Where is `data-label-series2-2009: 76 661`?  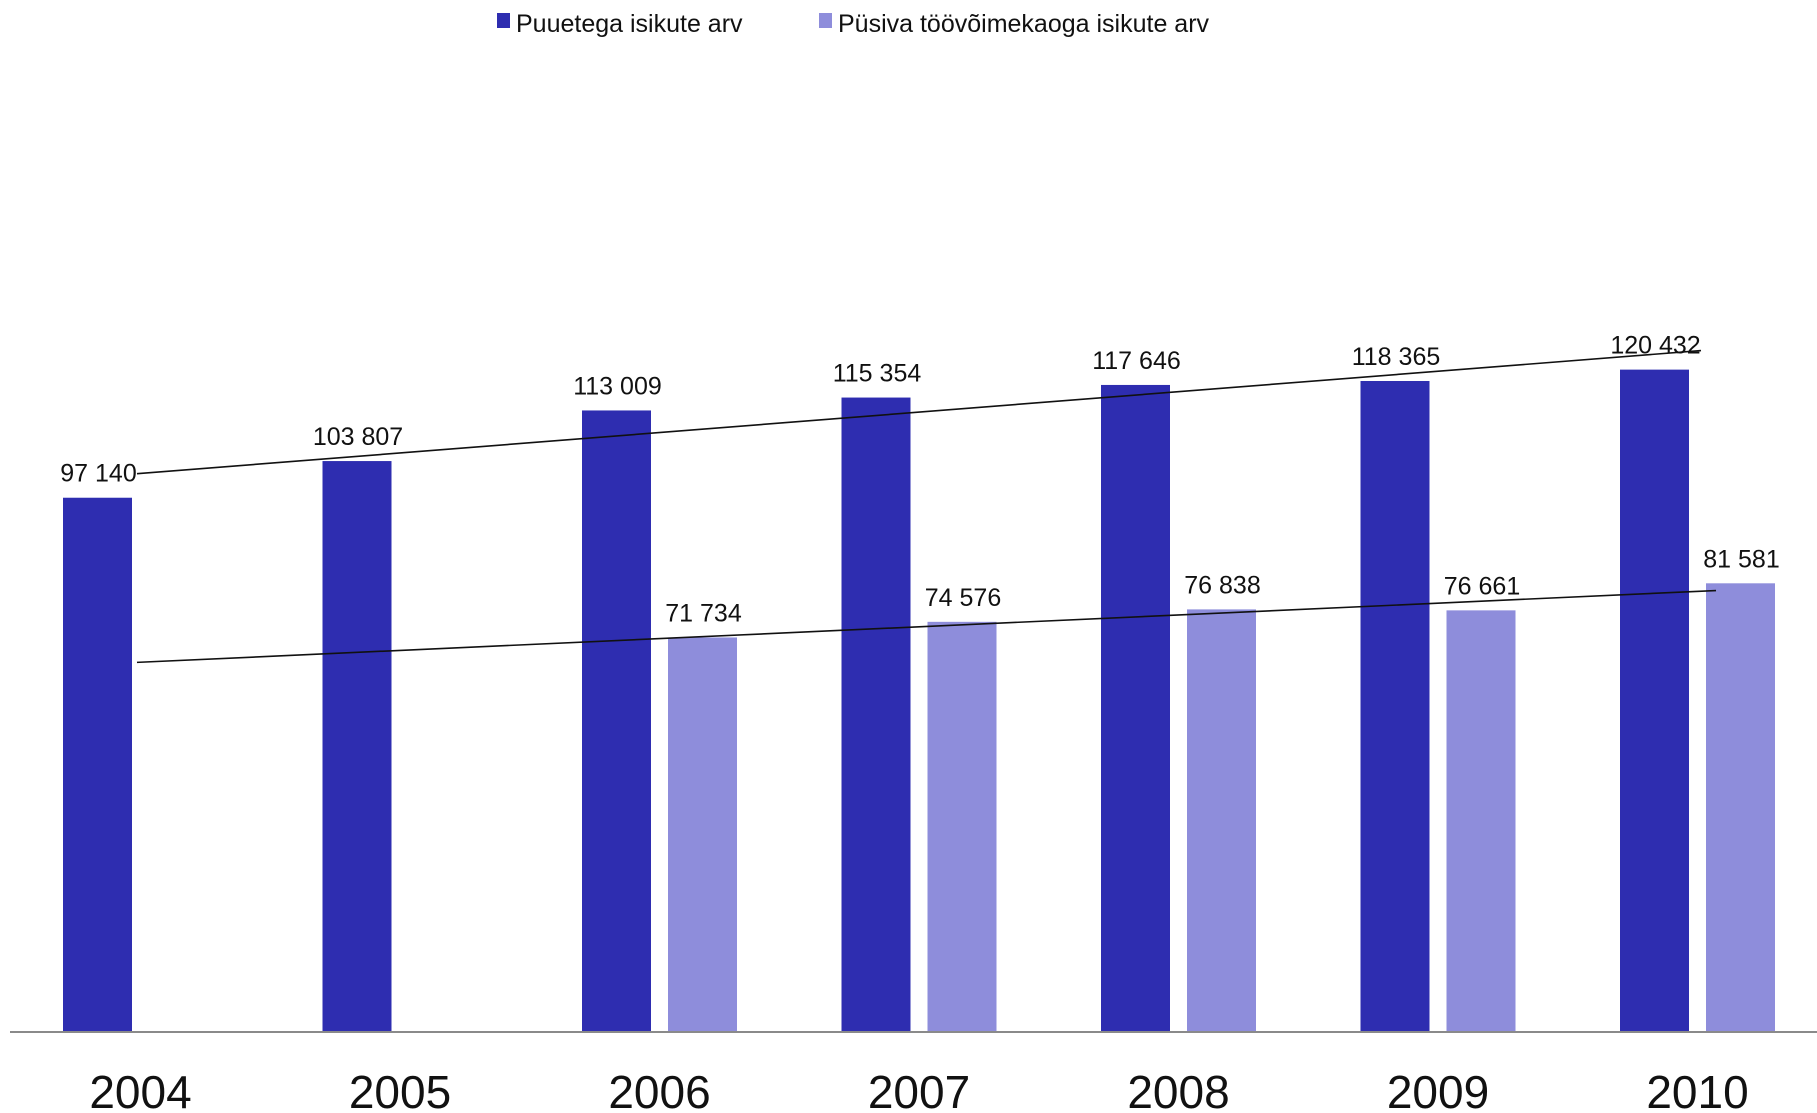 data-label-series2-2009: 76 661 is located at coordinates (1482, 586).